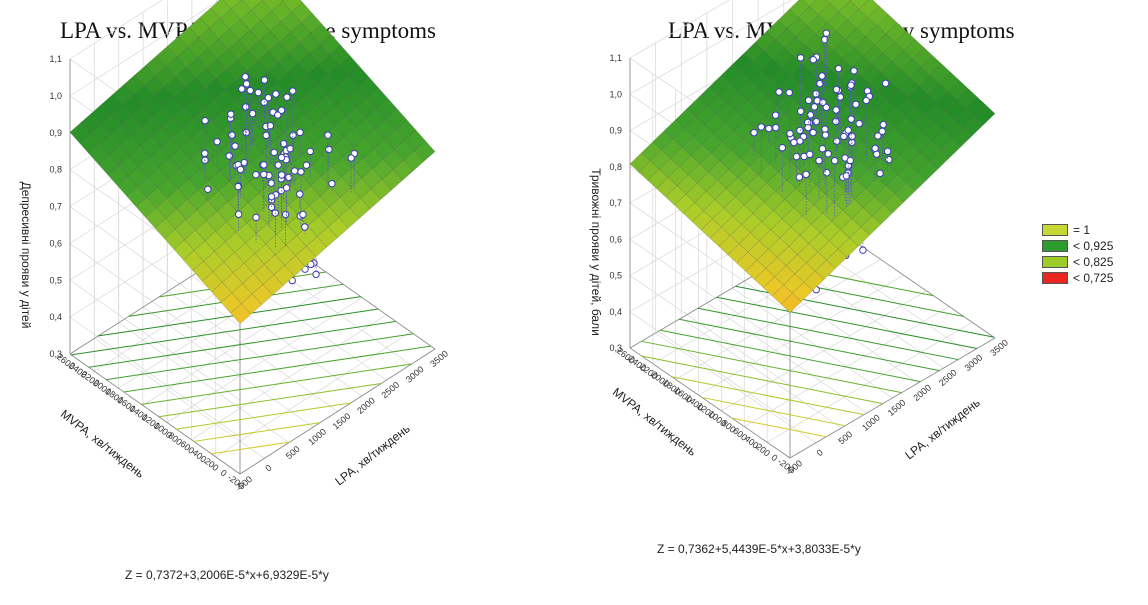 Image resolution: width=1148 pixels, height=605 pixels. What do you see at coordinates (615, 167) in the screenshot?
I see `z-tick-label: 0,8` at bounding box center [615, 167].